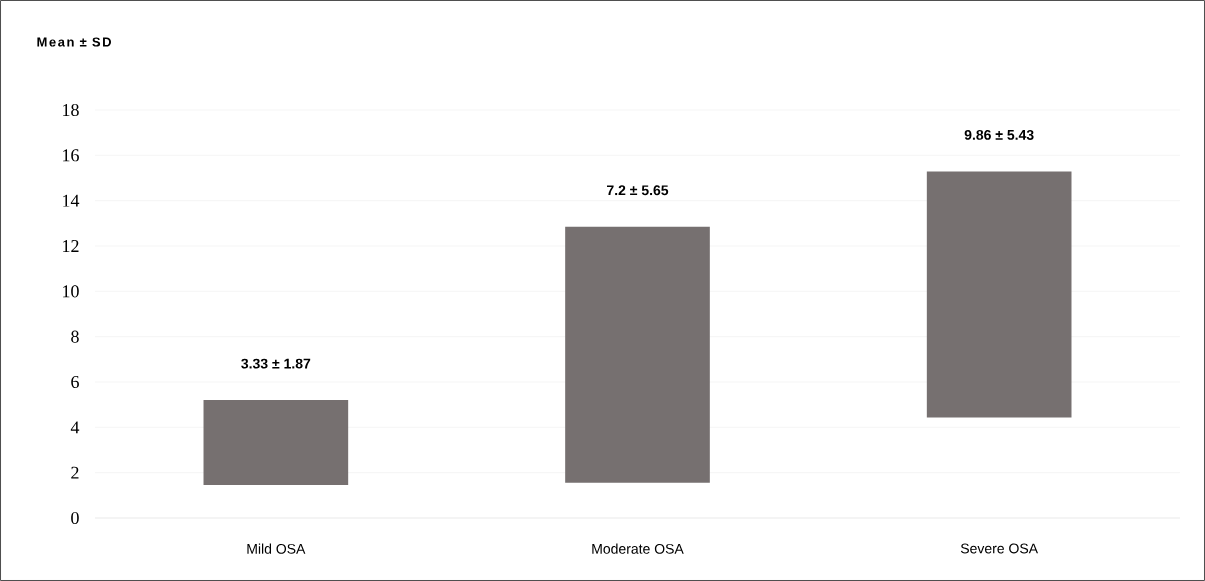 This screenshot has height=581, width=1205. What do you see at coordinates (71, 246) in the screenshot?
I see `y-tick-label: 12` at bounding box center [71, 246].